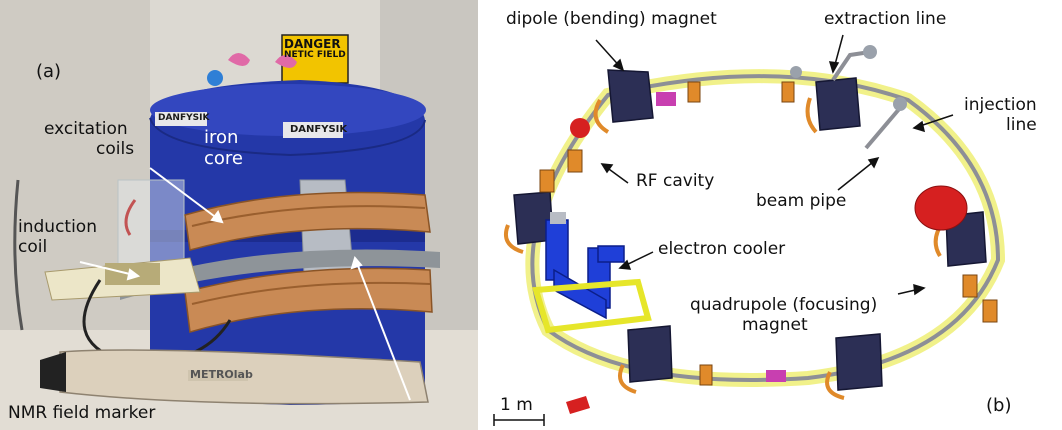 This screenshot has height=430, width=1062. Describe the element at coordinates (775, 324) in the screenshot. I see `quad-line2: magnet` at that location.